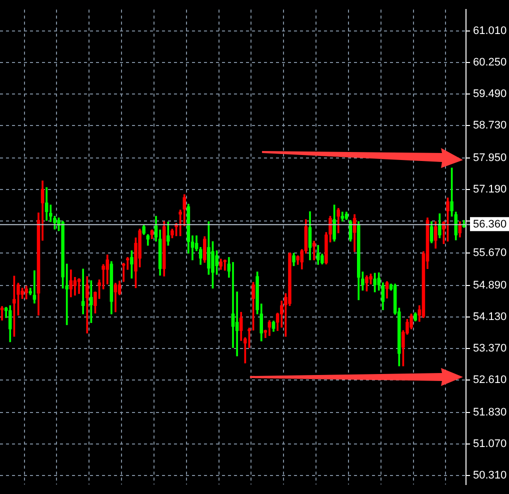  What do you see at coordinates (490, 94) in the screenshot?
I see `y-tick-label: 59.490` at bounding box center [490, 94].